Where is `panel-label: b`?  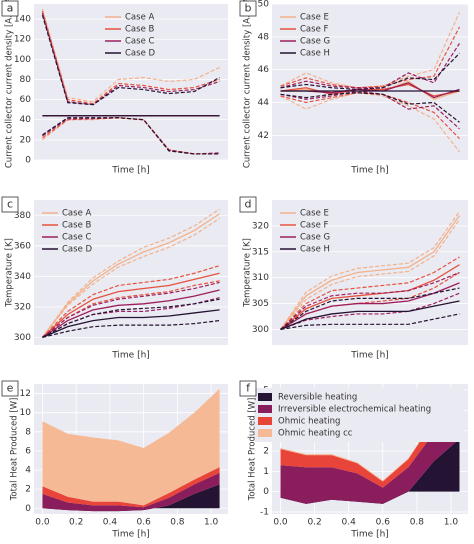 panel-label: b is located at coordinates (248, 8).